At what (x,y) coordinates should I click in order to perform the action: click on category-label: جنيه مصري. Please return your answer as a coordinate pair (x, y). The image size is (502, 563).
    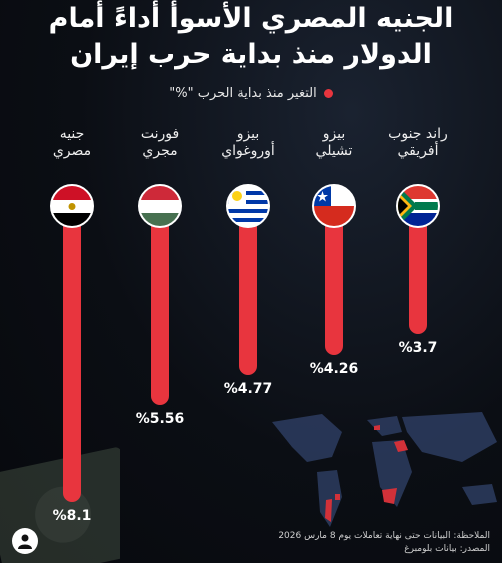
    Looking at the image, I should click on (72, 143).